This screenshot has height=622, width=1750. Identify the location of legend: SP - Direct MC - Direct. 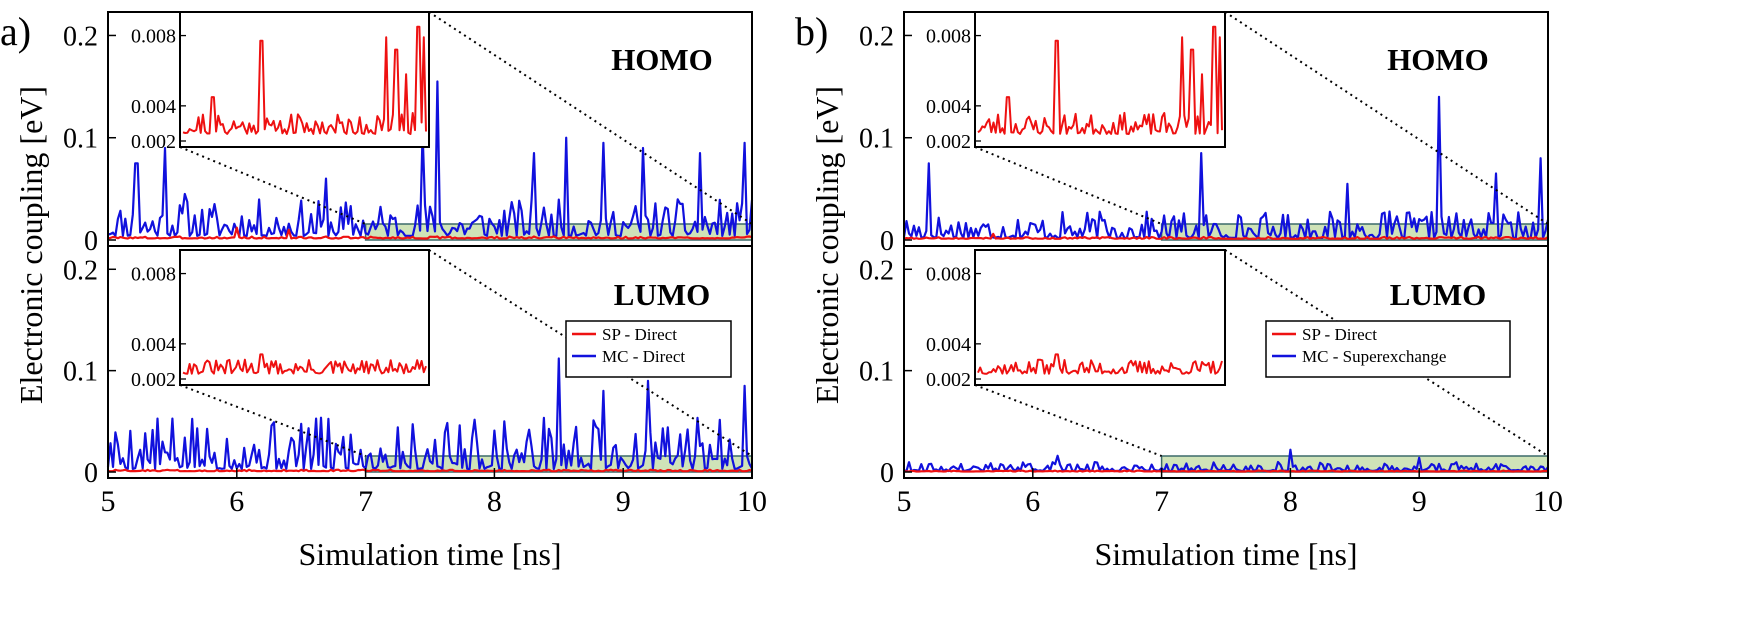
(648, 349).